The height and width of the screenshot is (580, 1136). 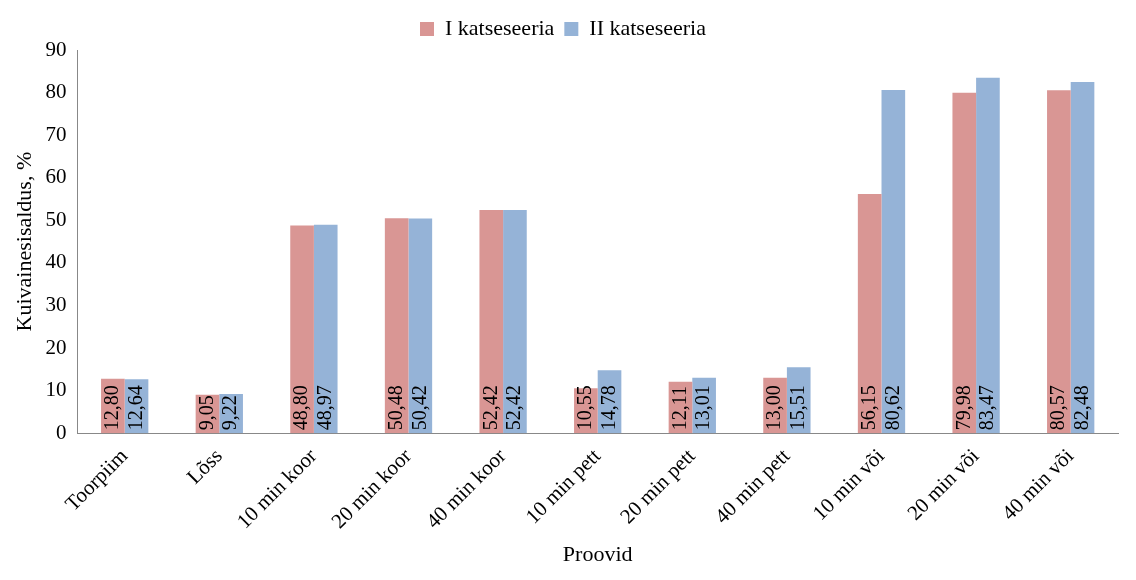 I want to click on y-tick-label: 70, so click(x=56, y=133).